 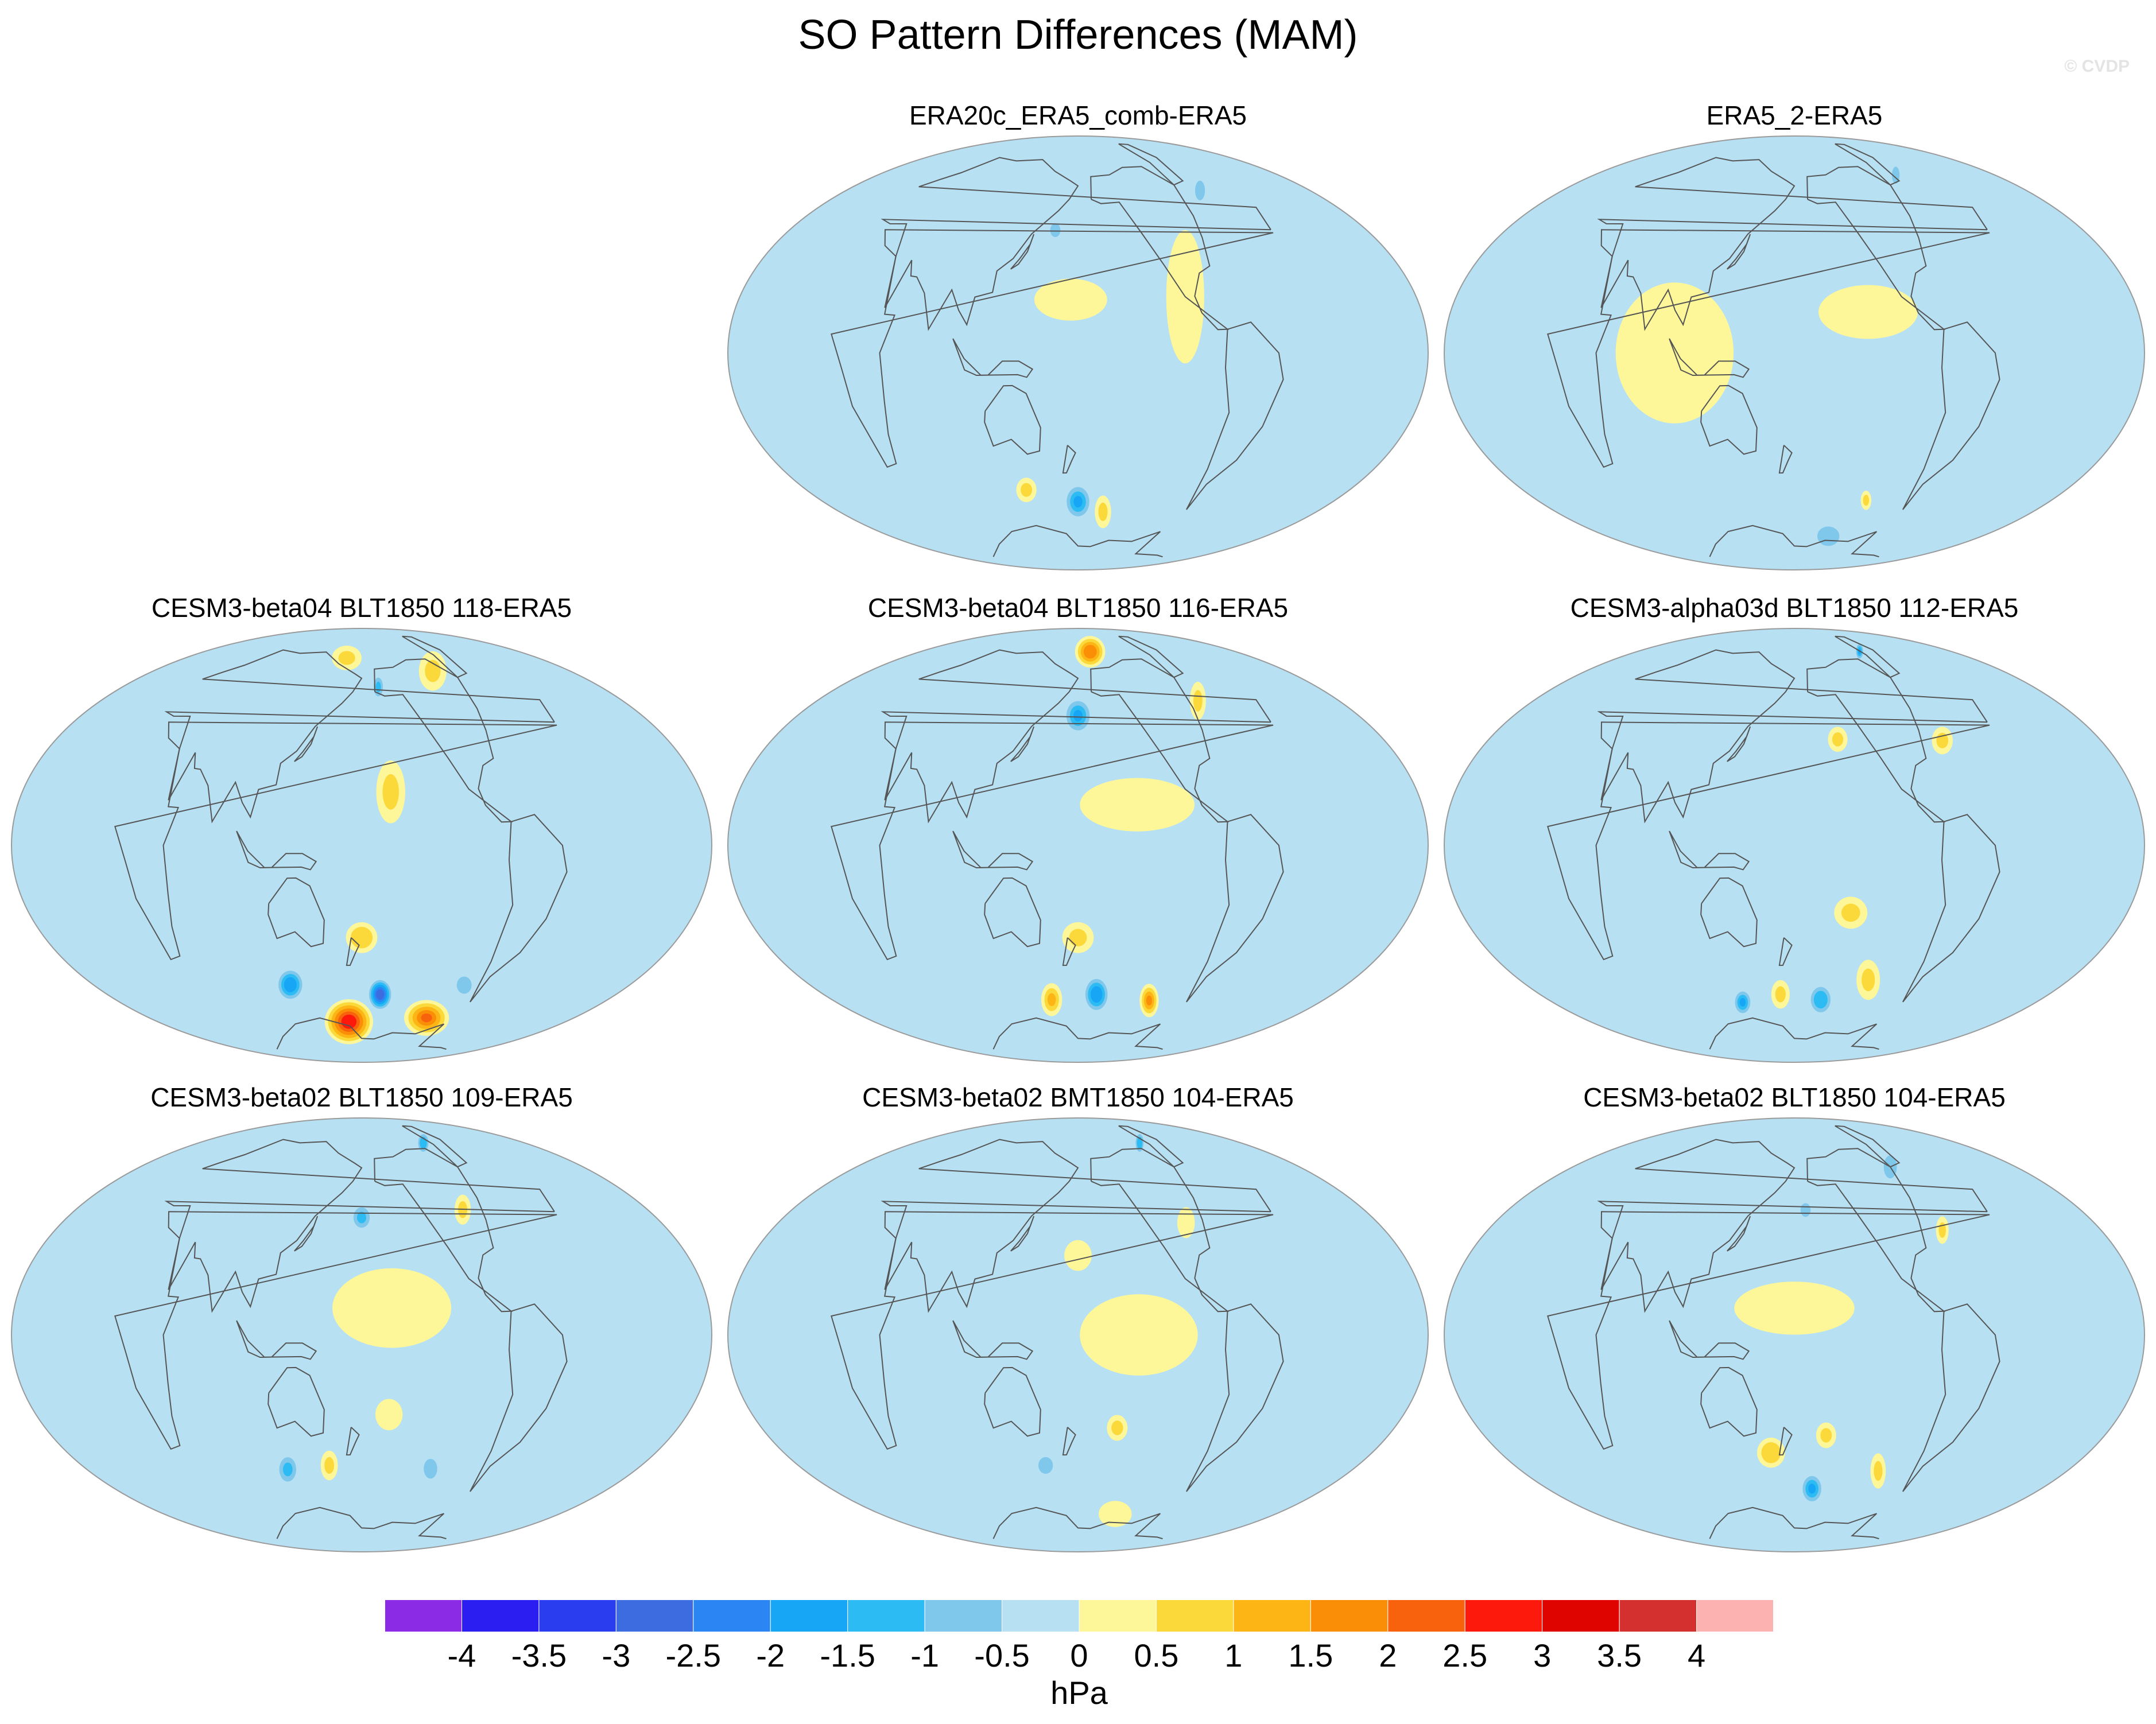 What do you see at coordinates (1619, 1655) in the screenshot?
I see `colorbar-tick-label: 3.5` at bounding box center [1619, 1655].